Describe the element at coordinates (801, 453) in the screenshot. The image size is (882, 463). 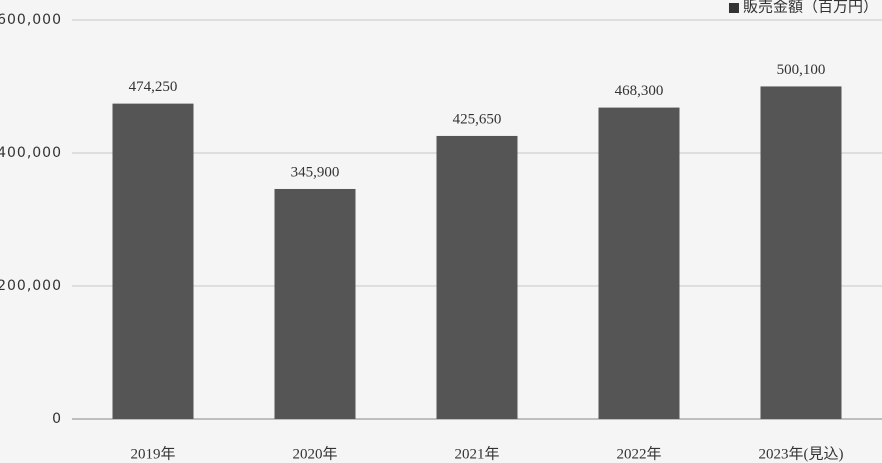
I see `x-tick-label: 2023年(見込)` at that location.